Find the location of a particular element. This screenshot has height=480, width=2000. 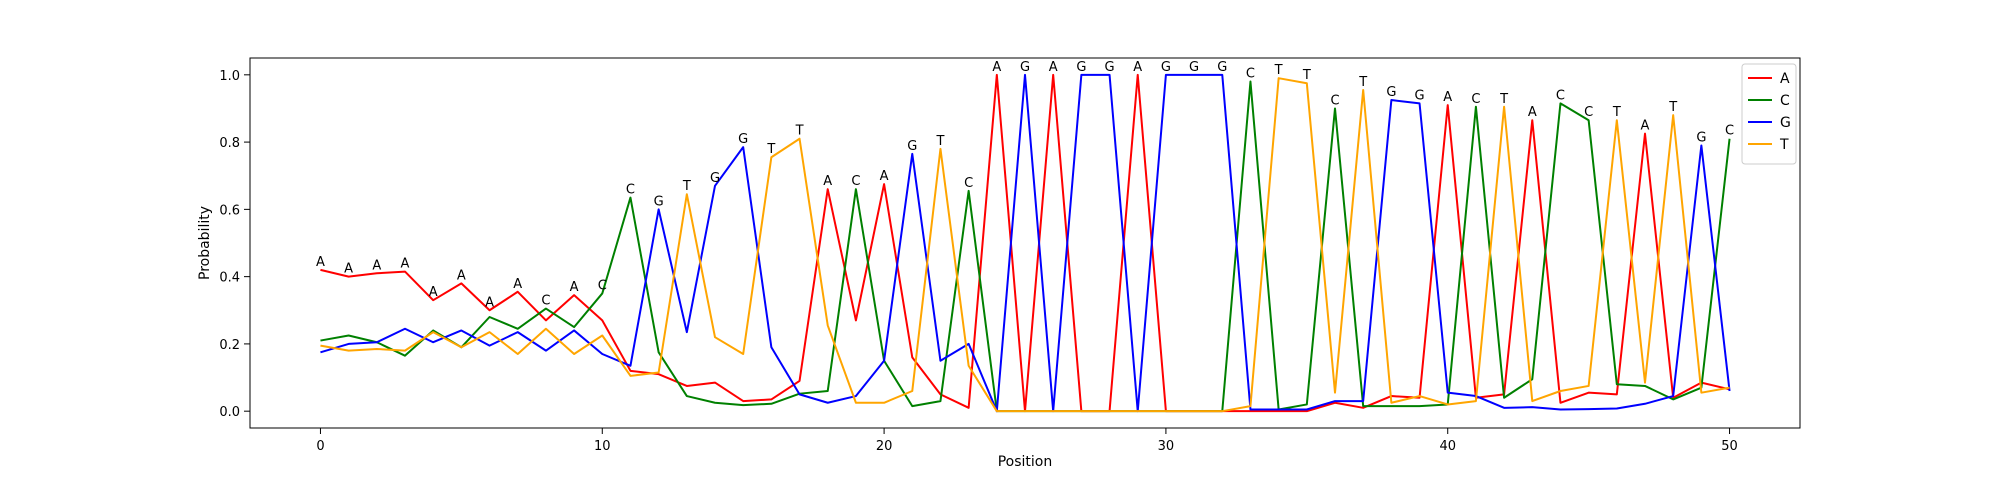

peak-label-45: C is located at coordinates (1588, 112).